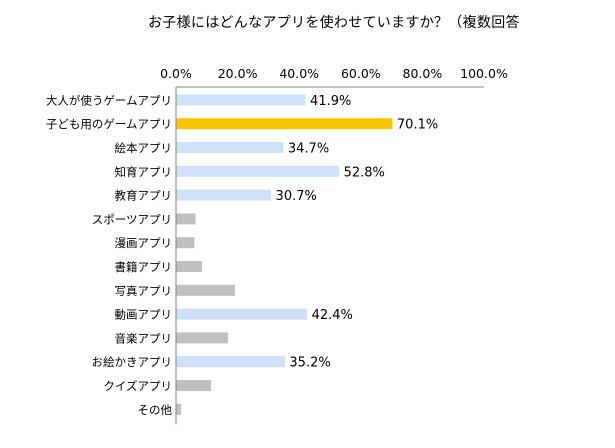 Image resolution: width=615 pixels, height=448 pixels. I want to click on y-tick-label: 書籍アプリ, so click(144, 267).